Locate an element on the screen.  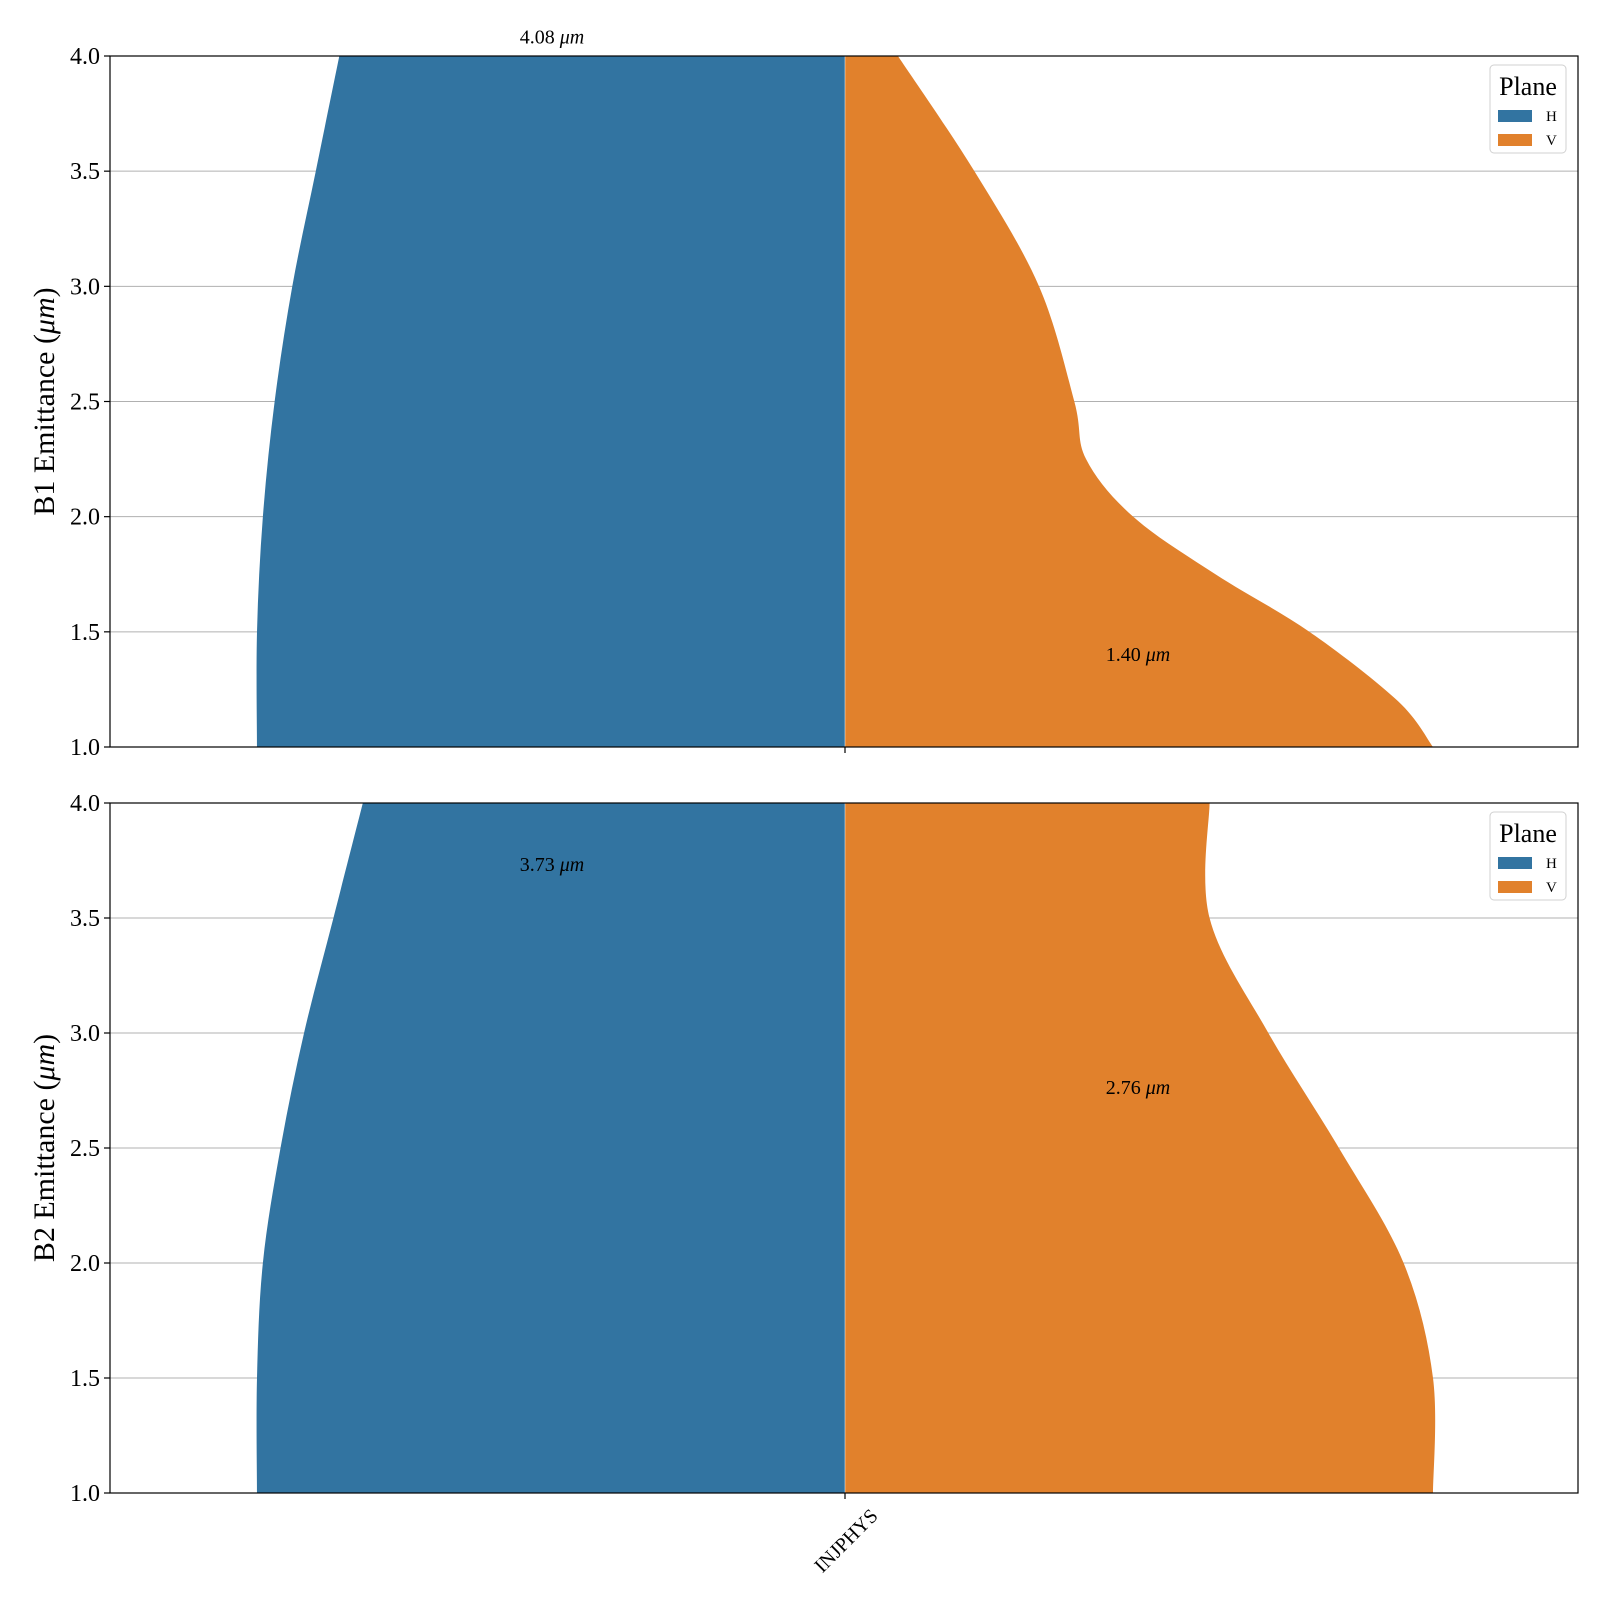
x-category-label: INJPHYS is located at coordinates (846, 1541).